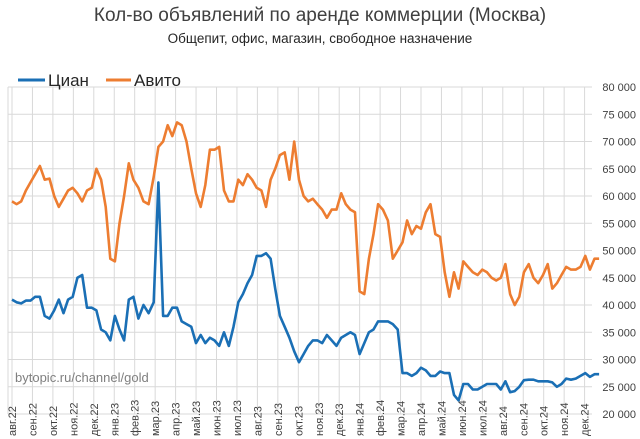  What do you see at coordinates (619, 143) in the screenshot?
I see `y-tick-label: 70 000` at bounding box center [619, 143].